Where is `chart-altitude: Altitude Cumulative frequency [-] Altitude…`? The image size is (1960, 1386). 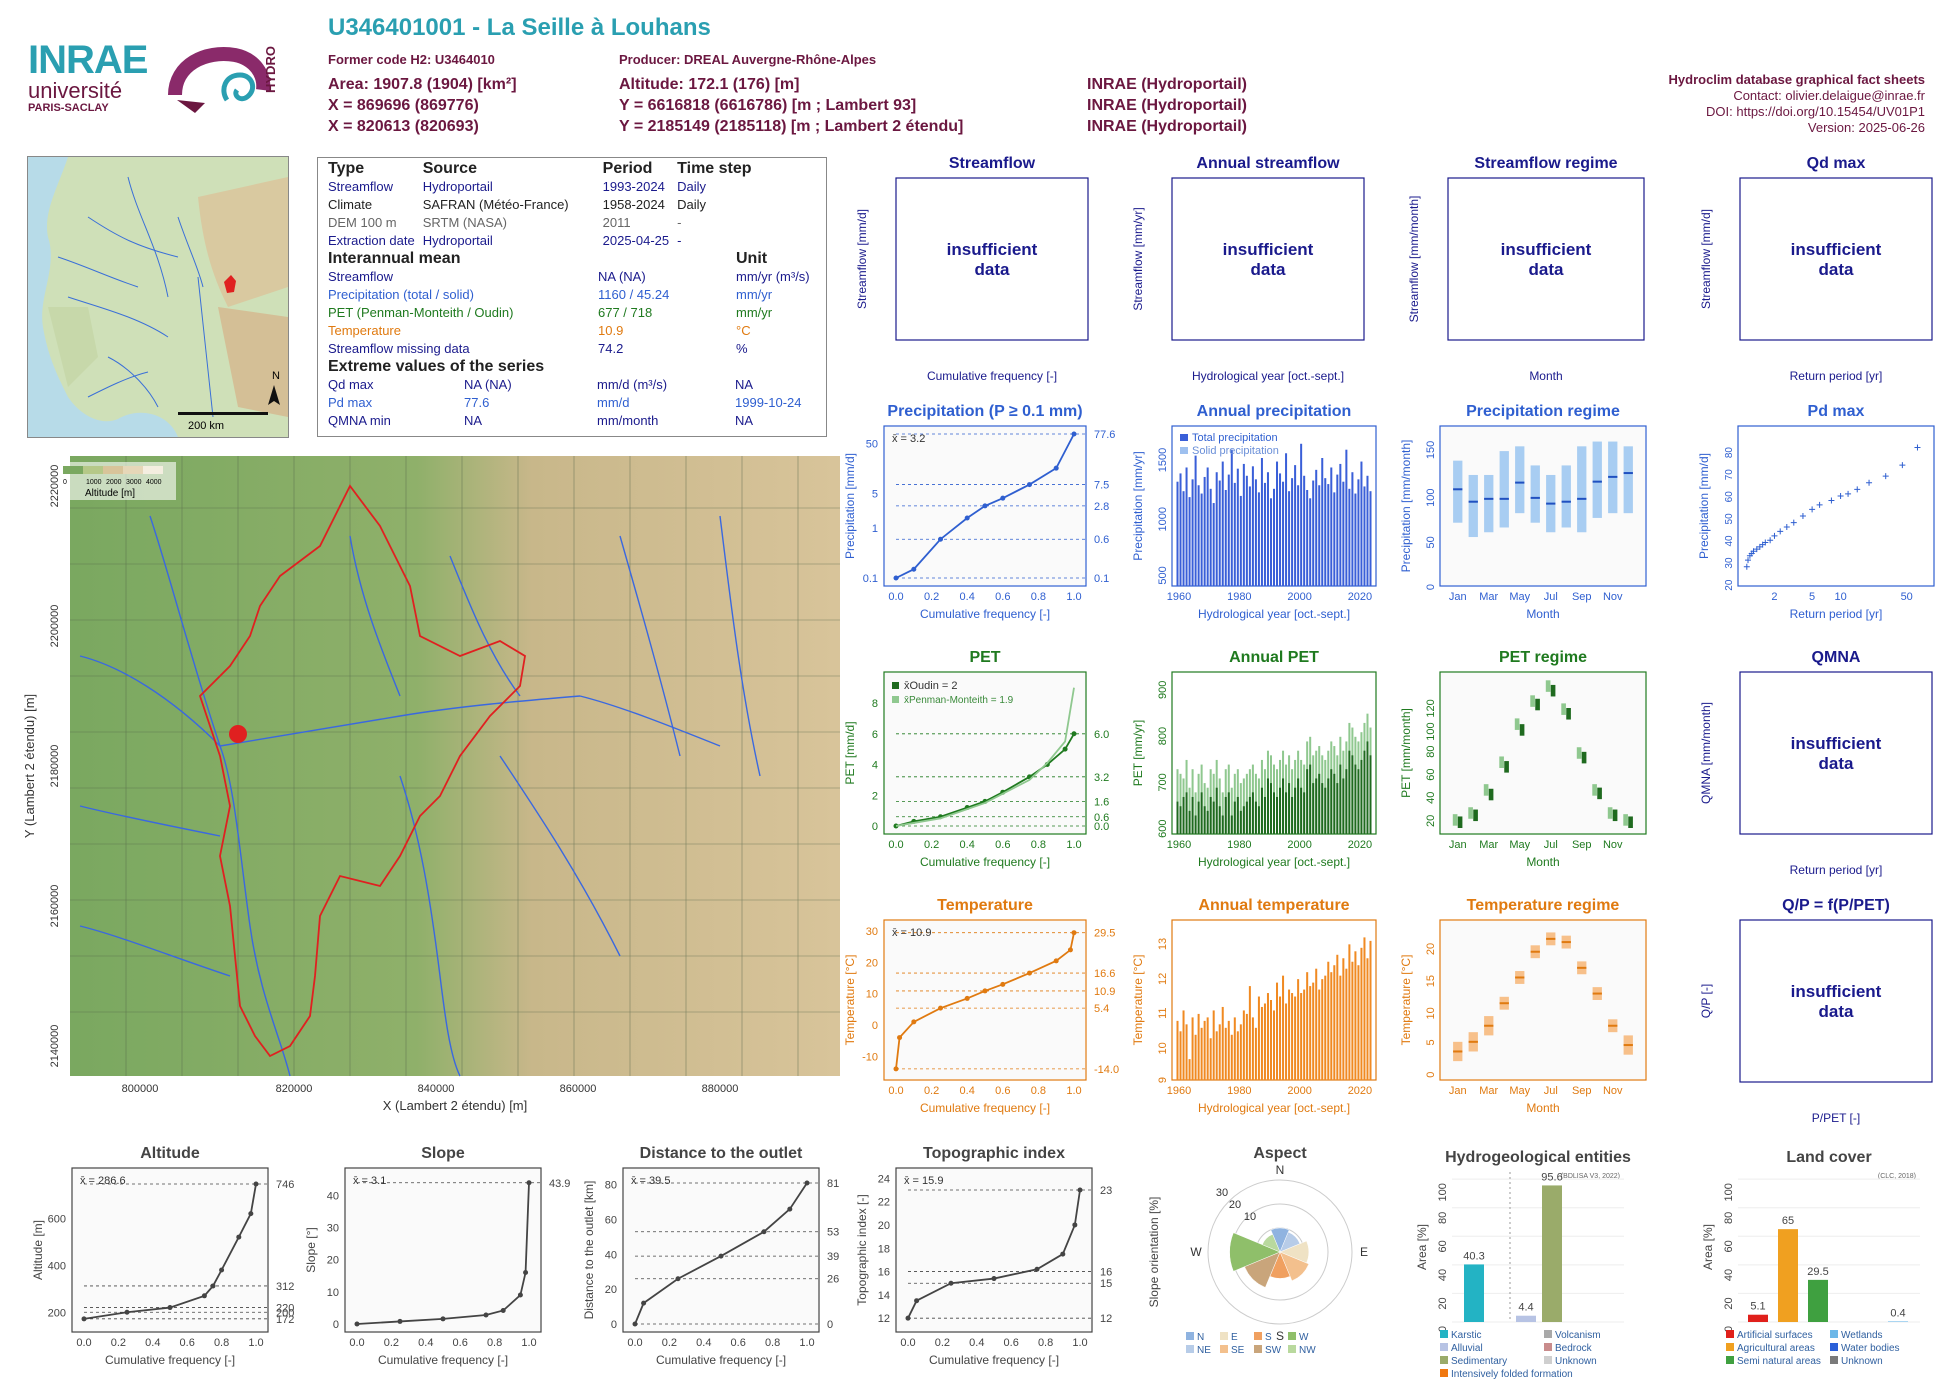 chart-altitude: Altitude Cumulative frequency [-] Altitude… is located at coordinates (162, 1256).